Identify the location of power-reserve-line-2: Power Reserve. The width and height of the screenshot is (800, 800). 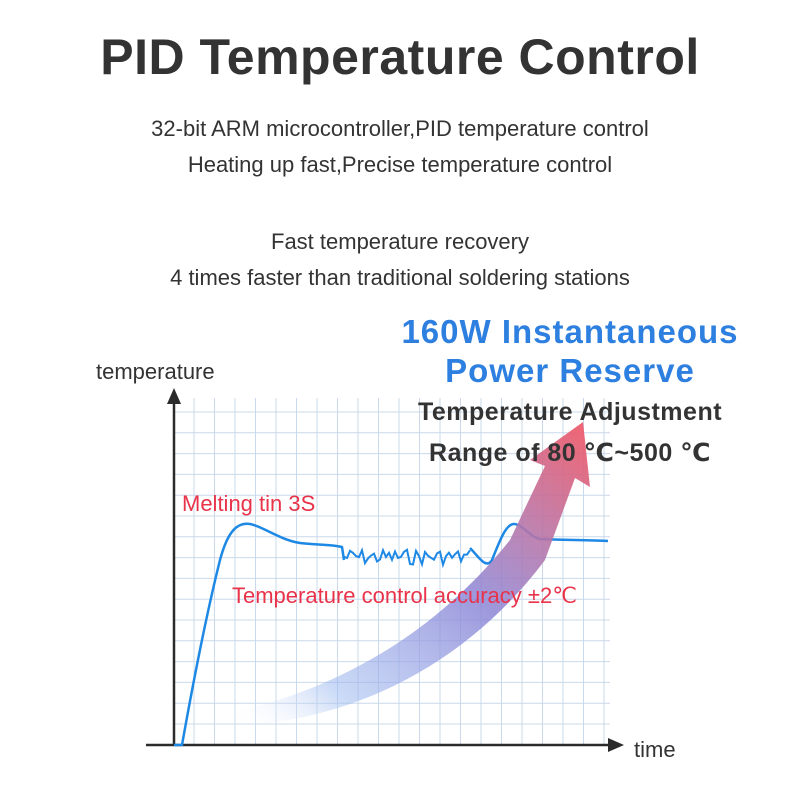
(570, 370).